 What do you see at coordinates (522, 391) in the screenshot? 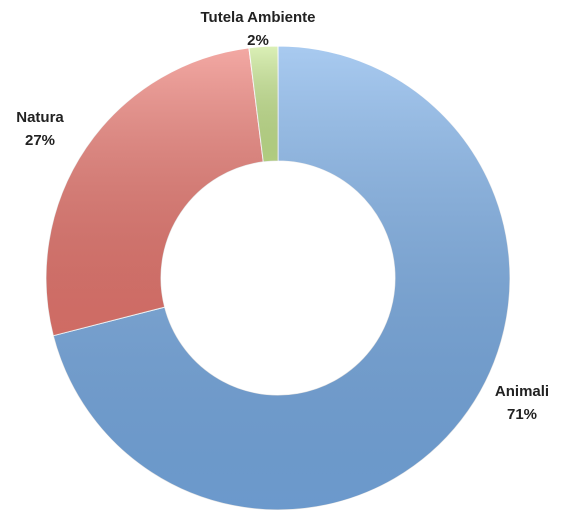
I see `slice-label: Animali` at bounding box center [522, 391].